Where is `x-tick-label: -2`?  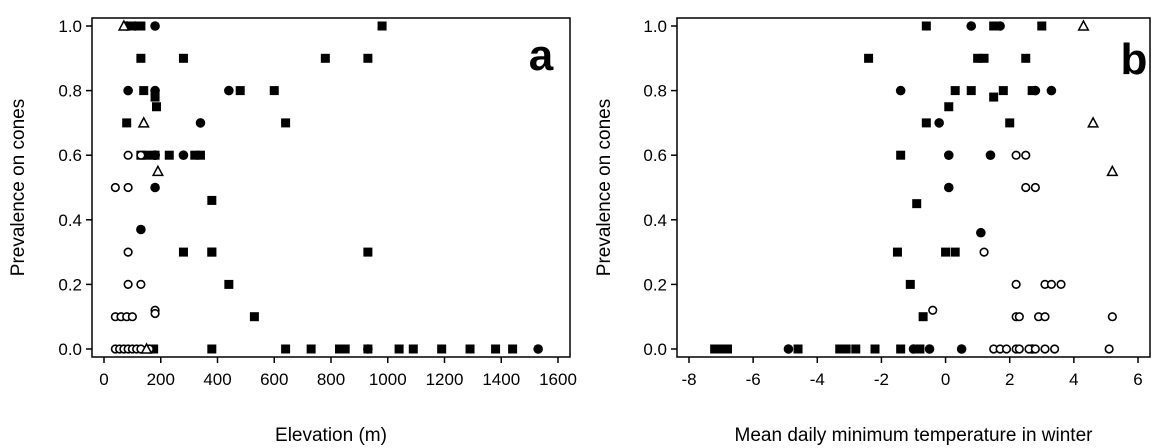
x-tick-label: -2 is located at coordinates (881, 379).